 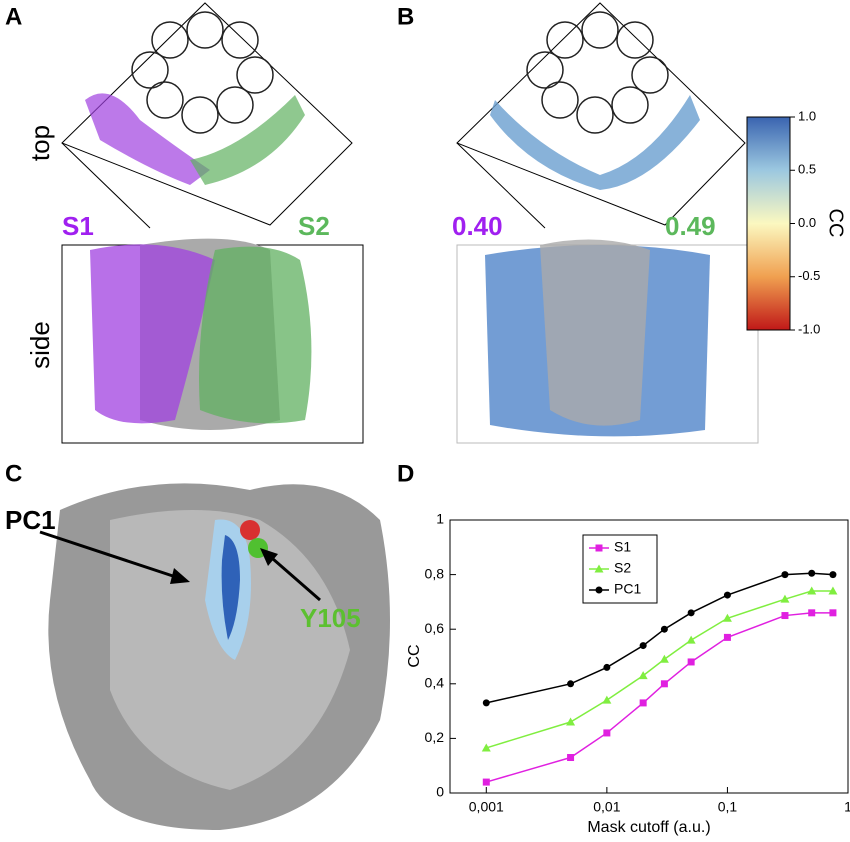 I want to click on y-tick-label: 0, so click(x=440, y=792).